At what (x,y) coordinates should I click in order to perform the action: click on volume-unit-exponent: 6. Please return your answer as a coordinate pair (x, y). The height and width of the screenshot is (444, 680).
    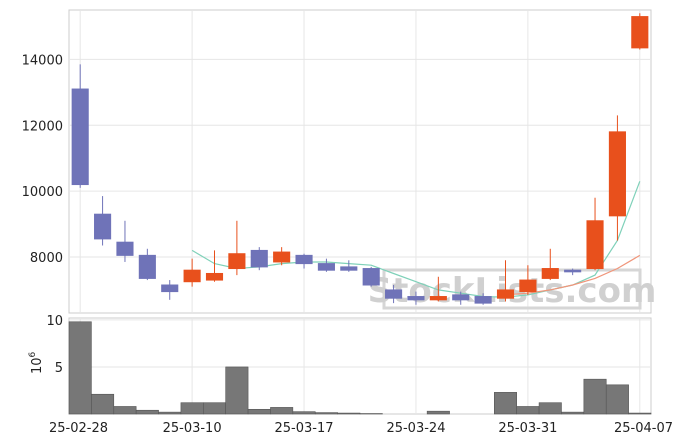
    Looking at the image, I should click on (33, 354).